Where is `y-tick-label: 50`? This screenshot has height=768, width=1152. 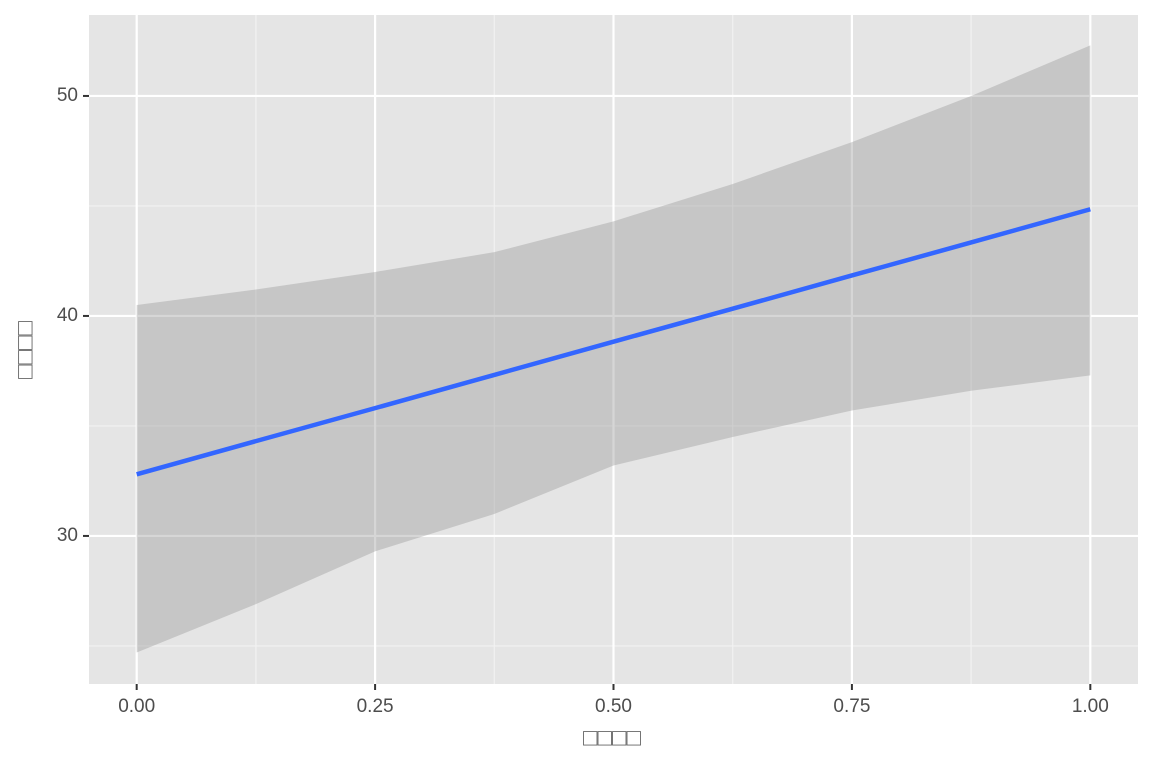 y-tick-label: 50 is located at coordinates (67, 95).